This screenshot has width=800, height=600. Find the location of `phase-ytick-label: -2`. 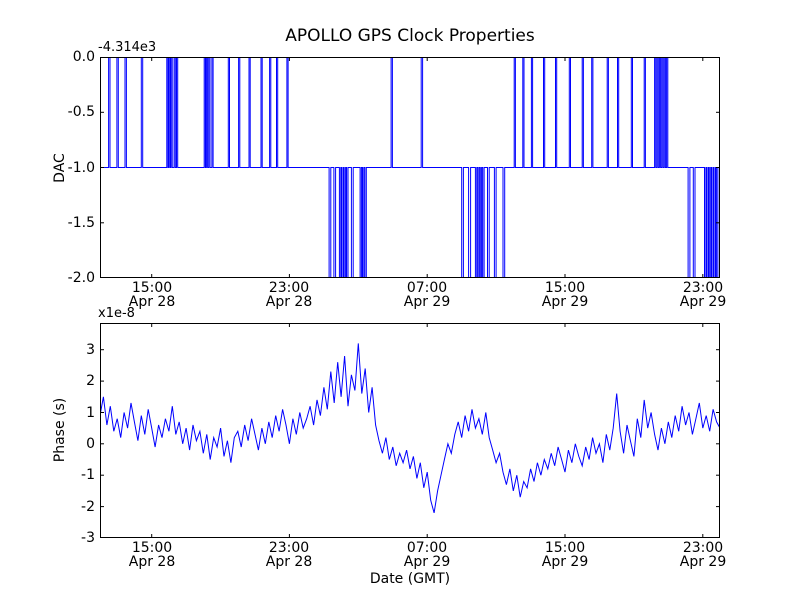

phase-ytick-label: -2 is located at coordinates (88, 507).